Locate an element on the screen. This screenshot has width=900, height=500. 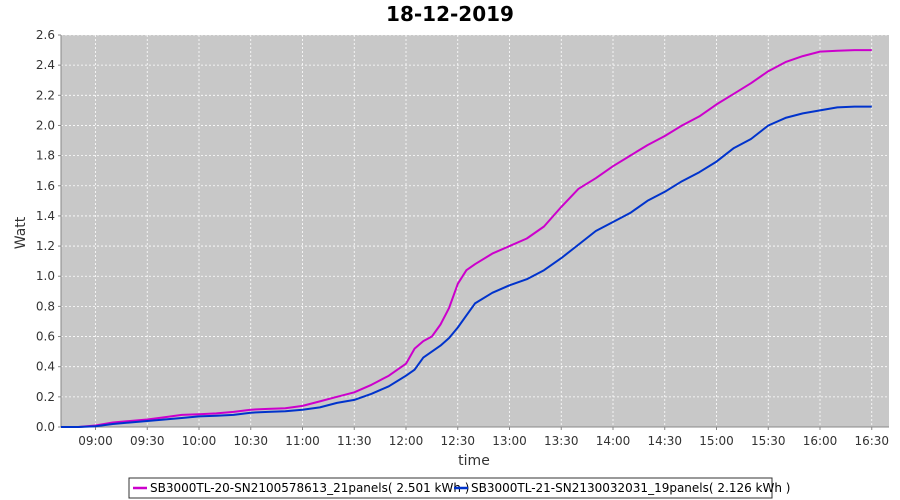
y-tick-label: 1.8 is located at coordinates (45, 156).